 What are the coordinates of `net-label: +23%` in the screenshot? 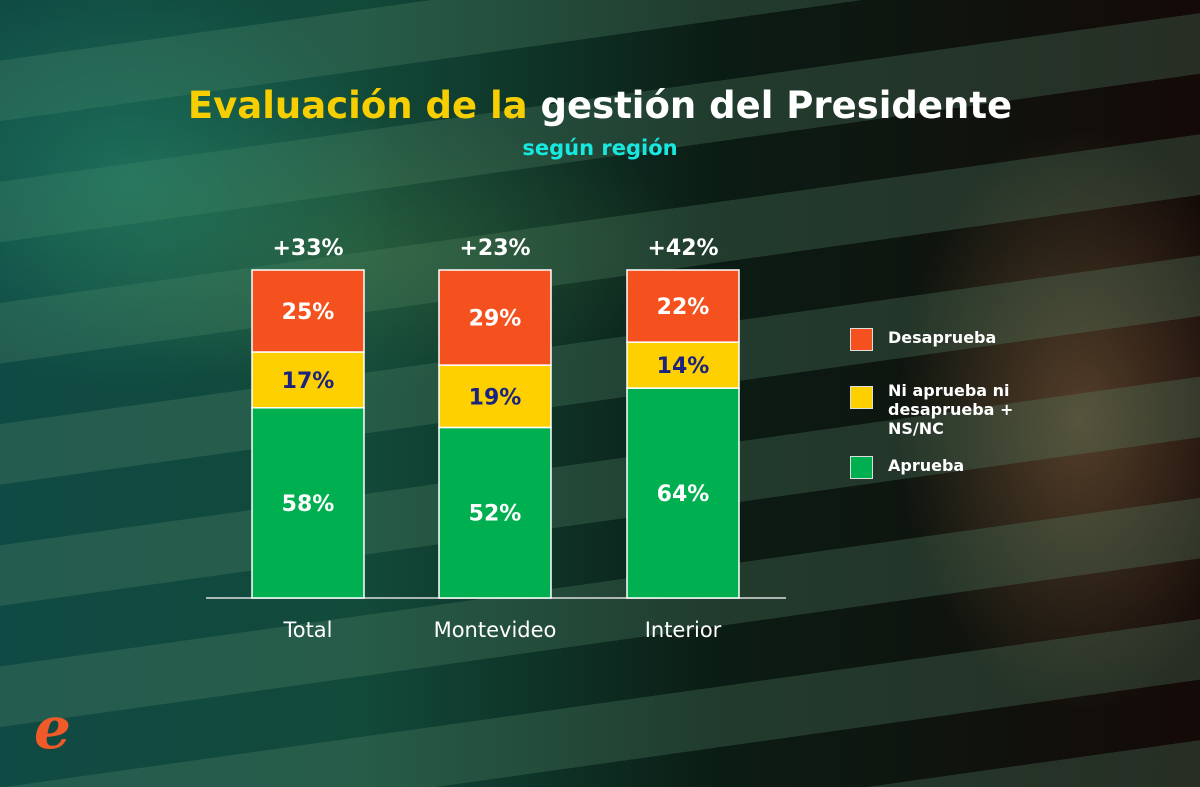 It's located at (494, 248).